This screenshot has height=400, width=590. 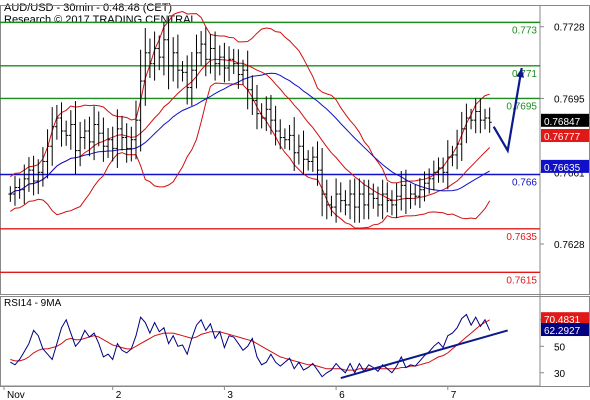 What do you see at coordinates (569, 245) in the screenshot?
I see `price-axis-tick-label: 0.7628` at bounding box center [569, 245].